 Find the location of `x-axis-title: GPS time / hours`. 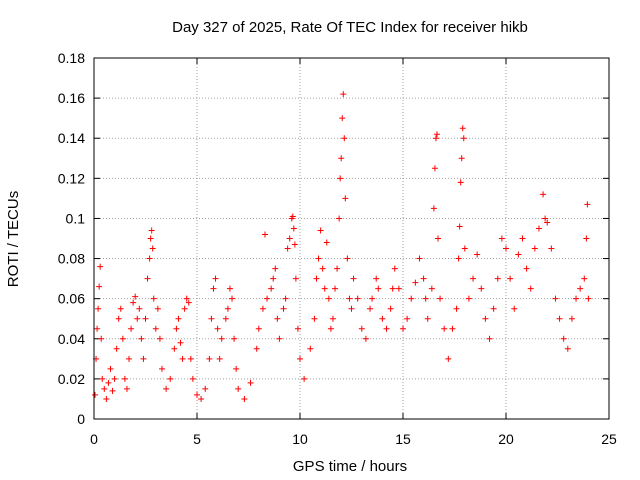

x-axis-title: GPS time / hours is located at coordinates (350, 466).